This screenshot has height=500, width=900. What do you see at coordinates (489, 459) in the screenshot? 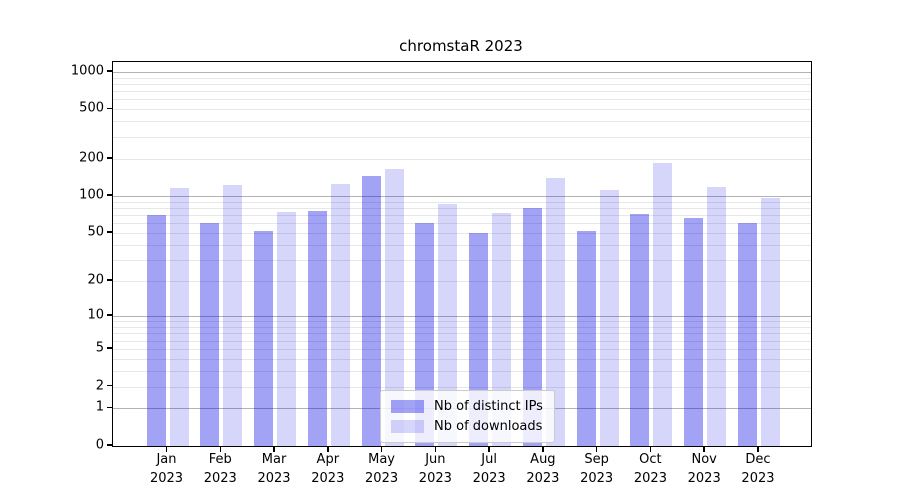
I see `x-tick-month: Jul` at bounding box center [489, 459].